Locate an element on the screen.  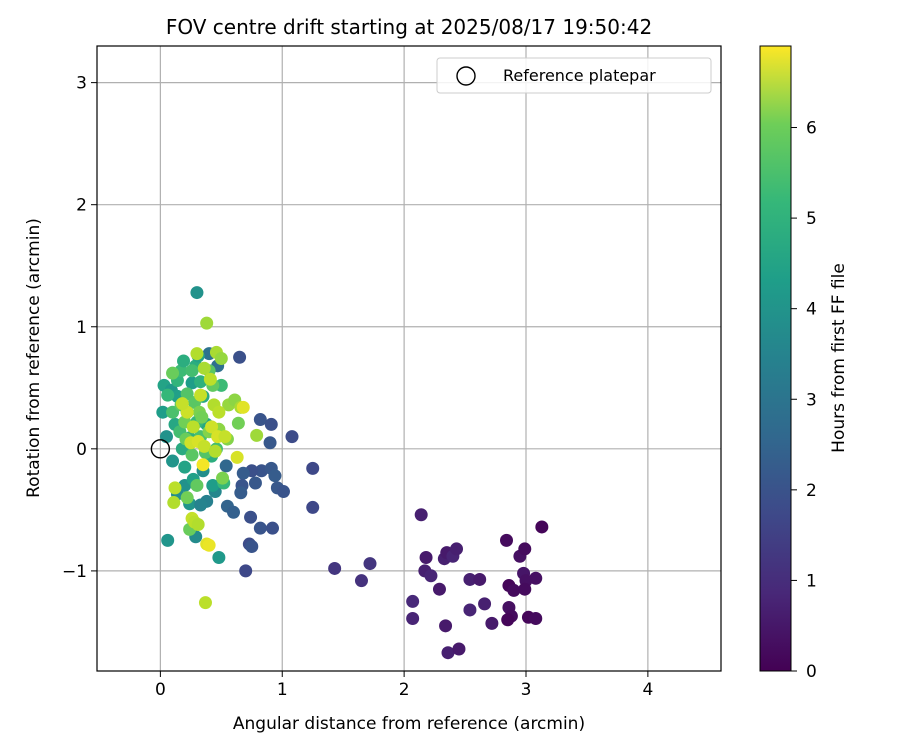
colorbar-tick-label: 2 is located at coordinates (811, 491).